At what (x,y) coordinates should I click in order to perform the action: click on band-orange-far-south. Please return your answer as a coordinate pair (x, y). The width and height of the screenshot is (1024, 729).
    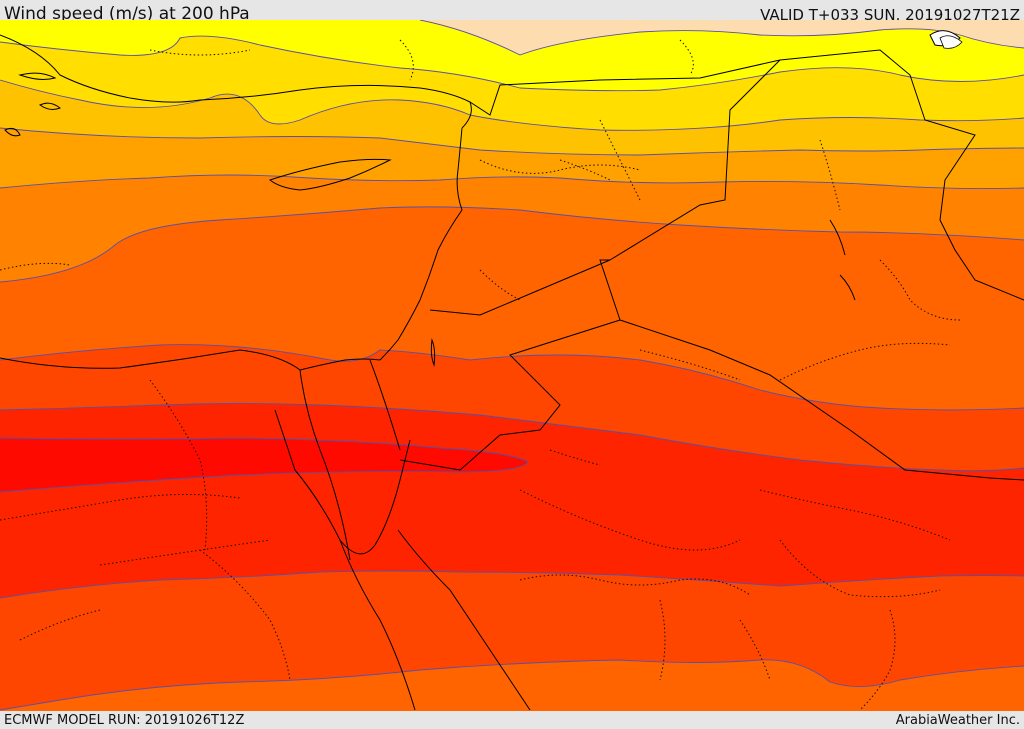
    Looking at the image, I should click on (512, 685).